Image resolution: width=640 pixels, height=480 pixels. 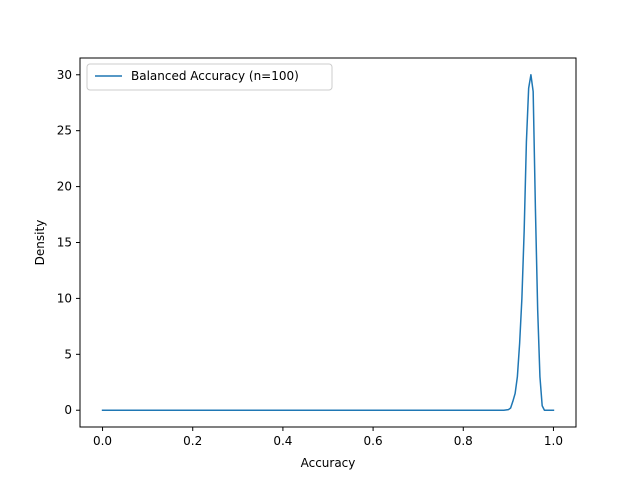 What do you see at coordinates (64, 187) in the screenshot?
I see `y-tick-label: 20` at bounding box center [64, 187].